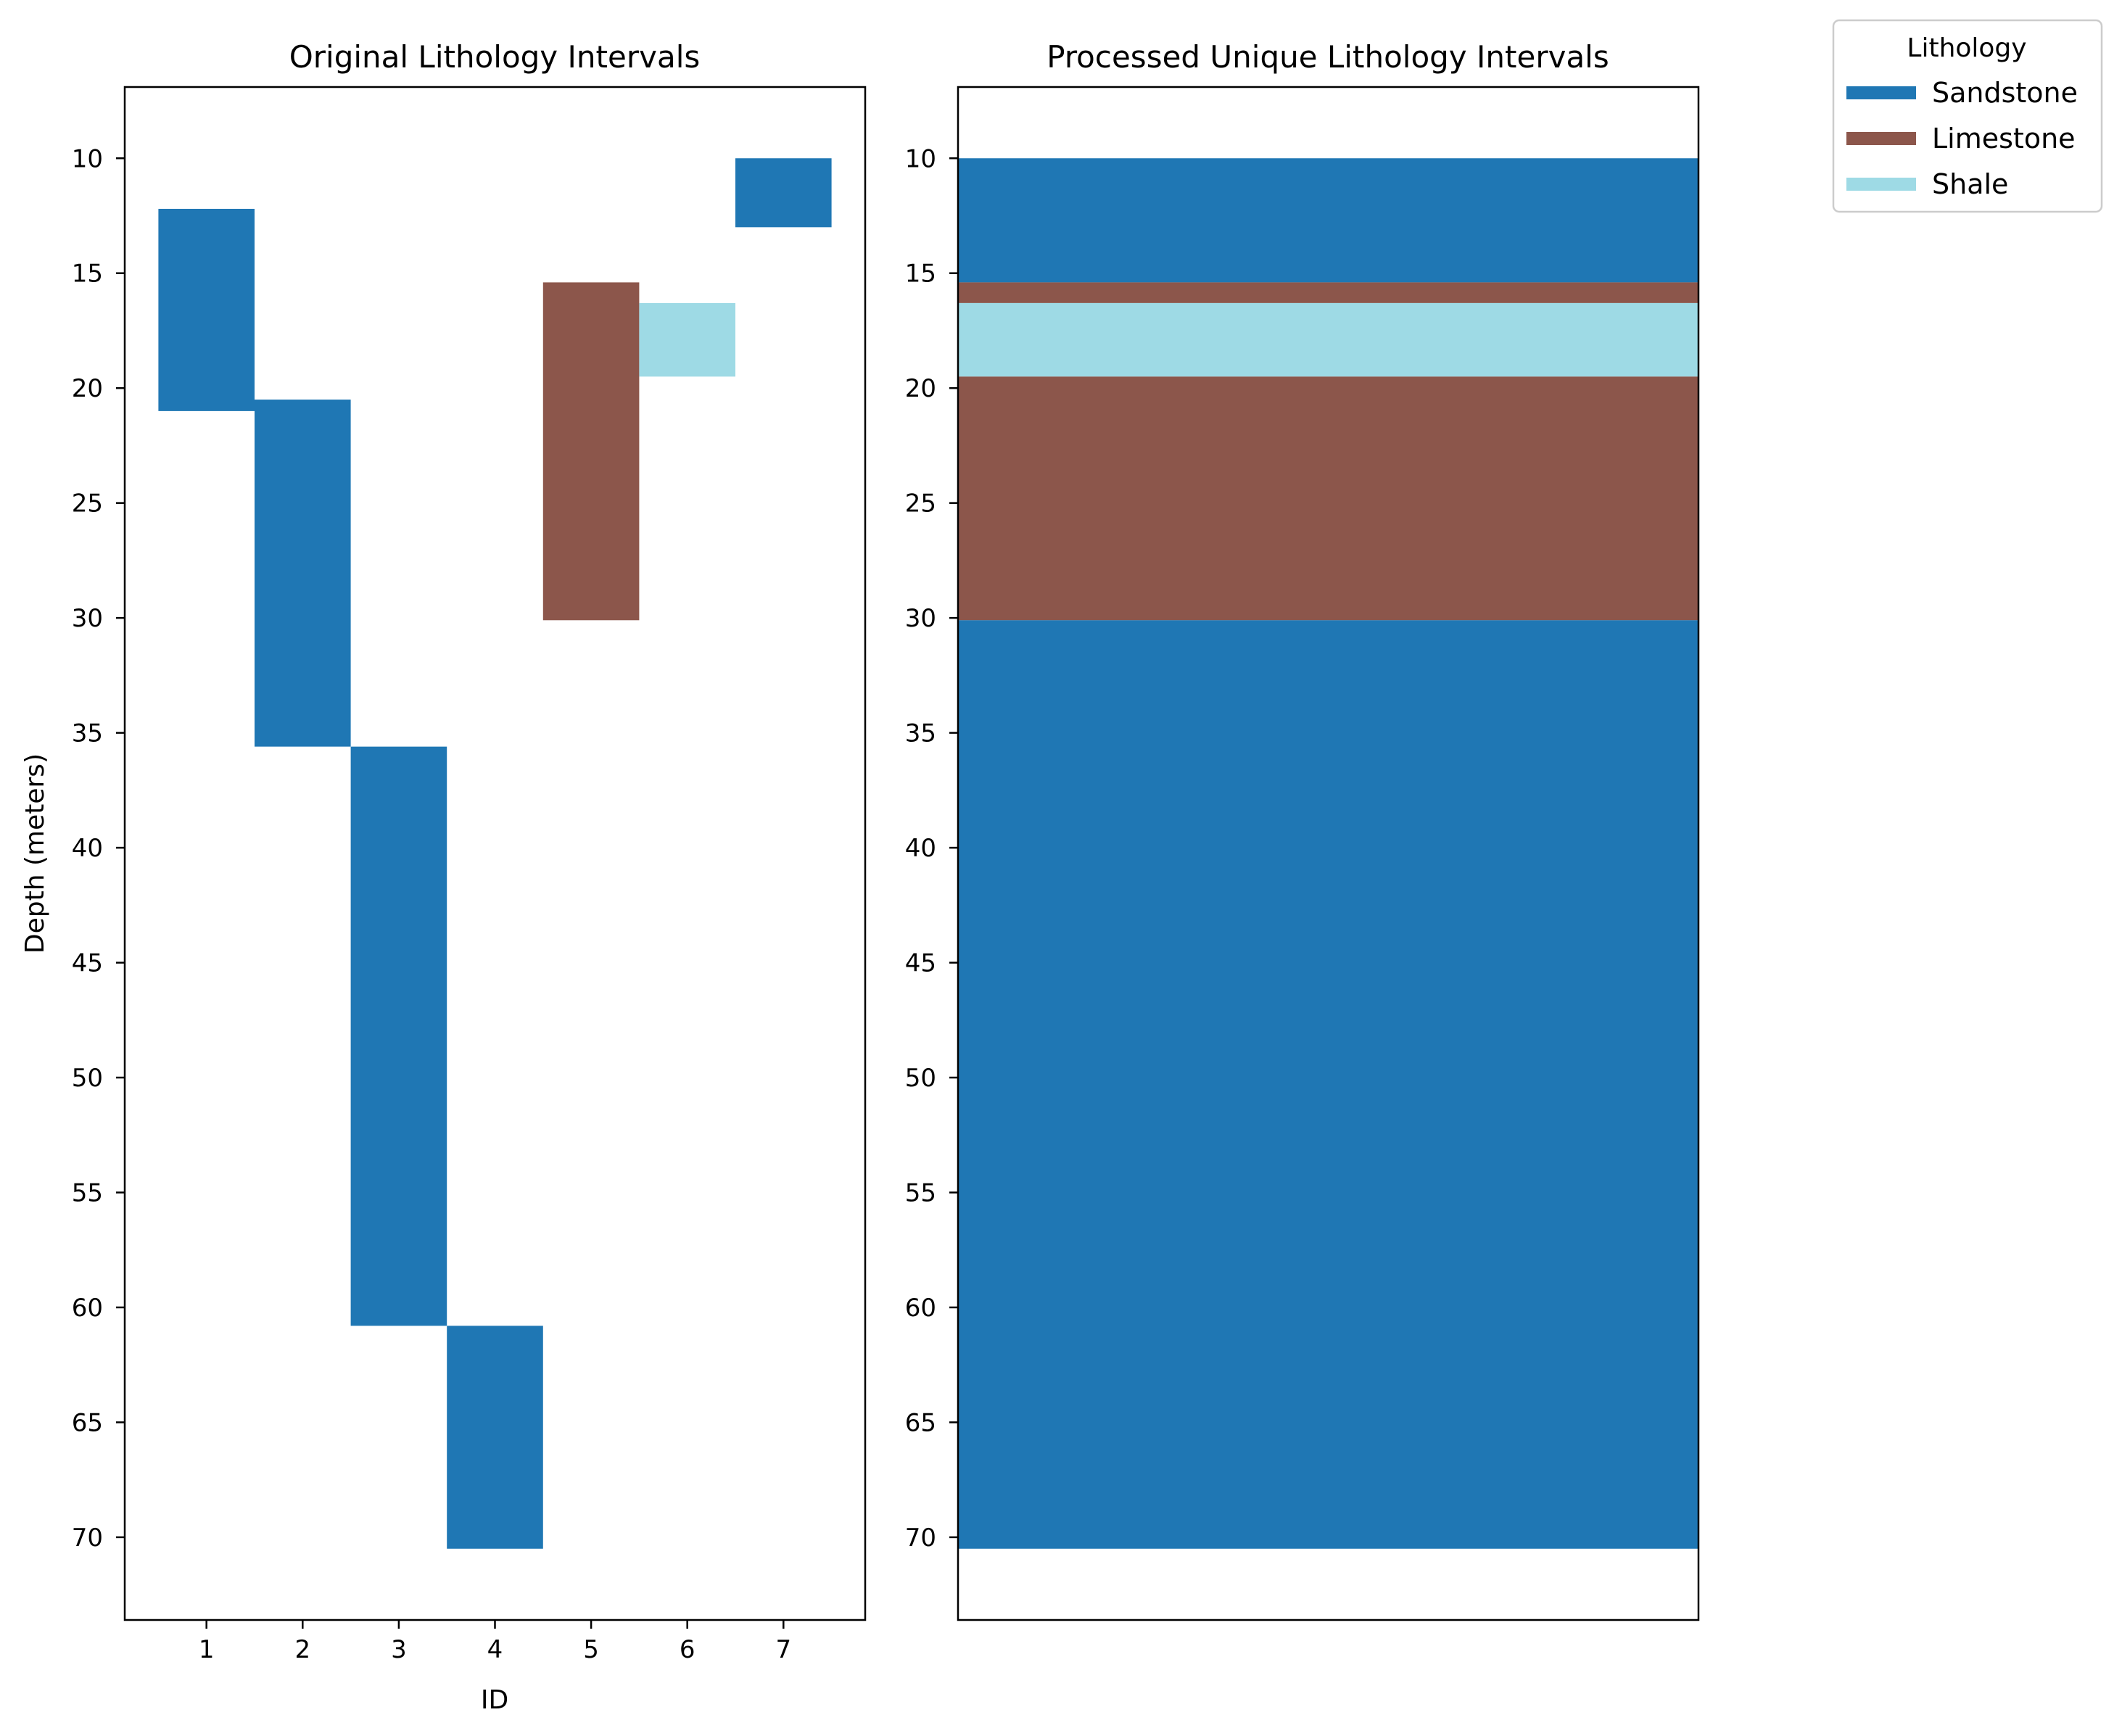 The height and width of the screenshot is (1736, 2122). What do you see at coordinates (920, 1422) in the screenshot?
I see `right-y-tick-label: 65` at bounding box center [920, 1422].